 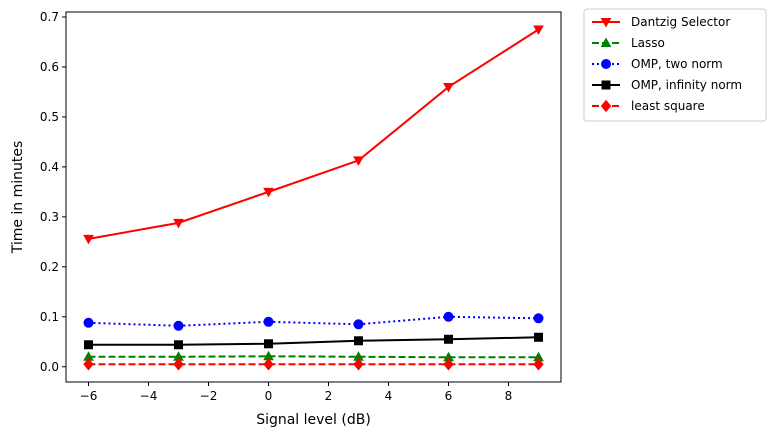 I want to click on x-tick-label: 4, so click(x=389, y=396).